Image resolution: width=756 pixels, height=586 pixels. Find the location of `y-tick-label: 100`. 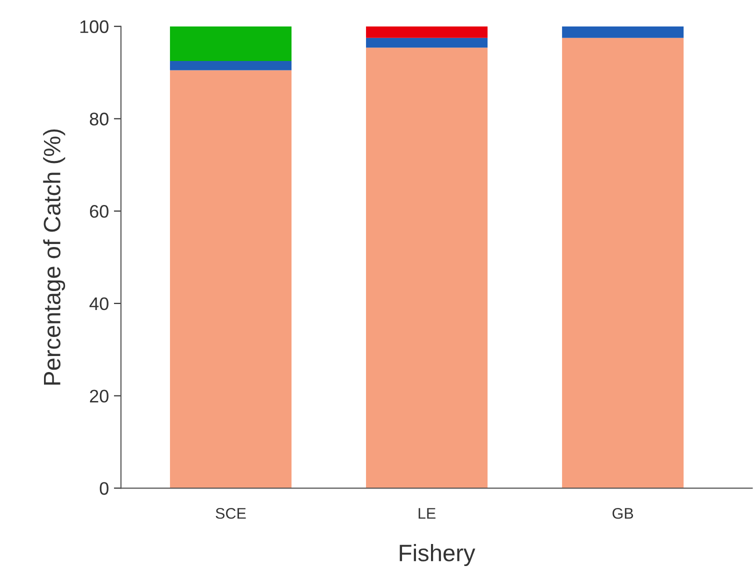

y-tick-label: 100 is located at coordinates (94, 27).